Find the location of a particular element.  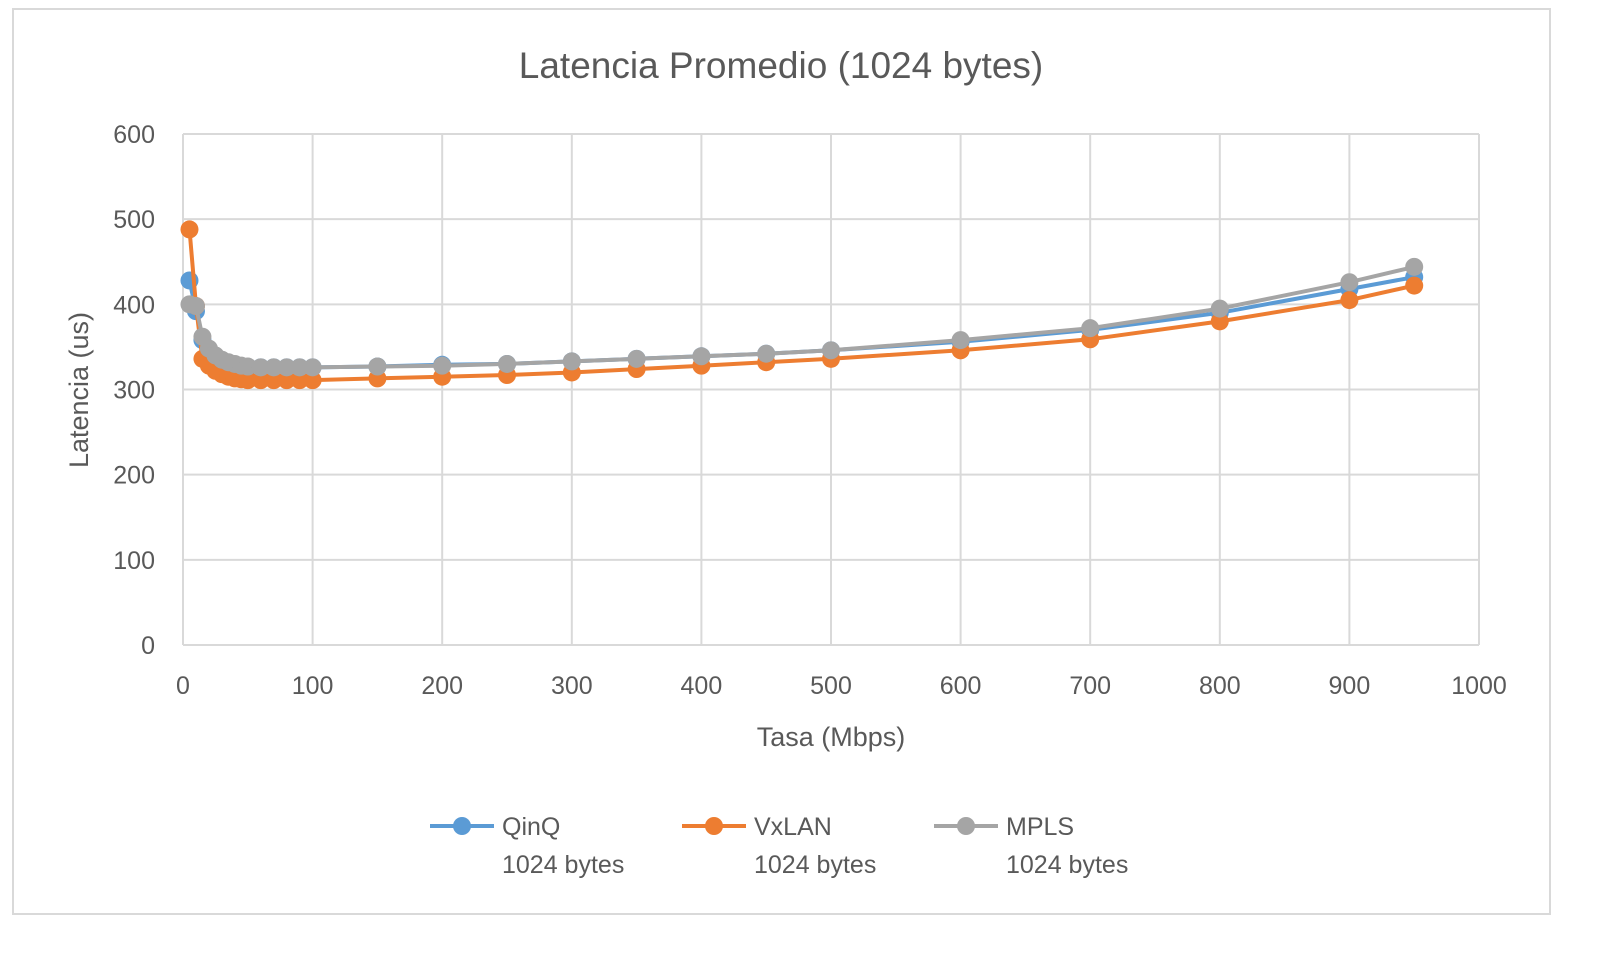

y-axis-label: Latencia (us) is located at coordinates (79, 390).